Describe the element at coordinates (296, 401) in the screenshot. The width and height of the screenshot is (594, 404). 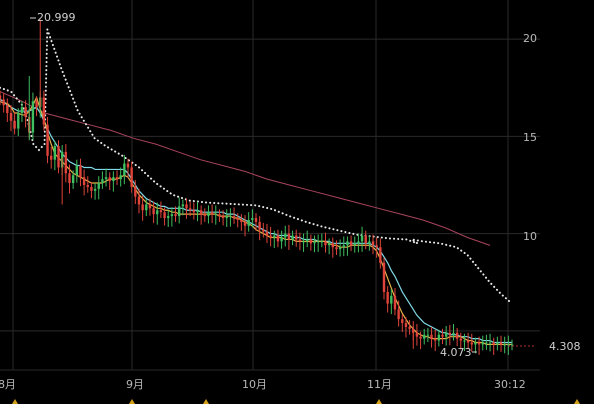
I see `bottom-markers` at that location.